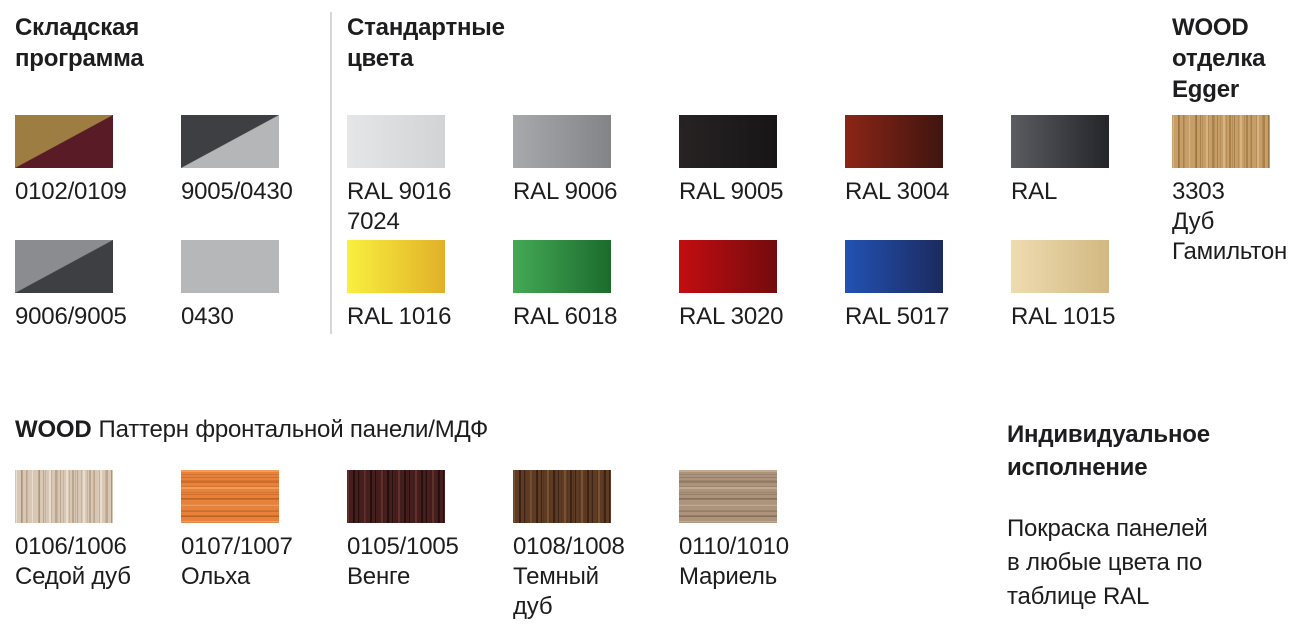  I want to click on swatch-label-3303: 3303 Дуб Гамильтон, so click(1242, 222).